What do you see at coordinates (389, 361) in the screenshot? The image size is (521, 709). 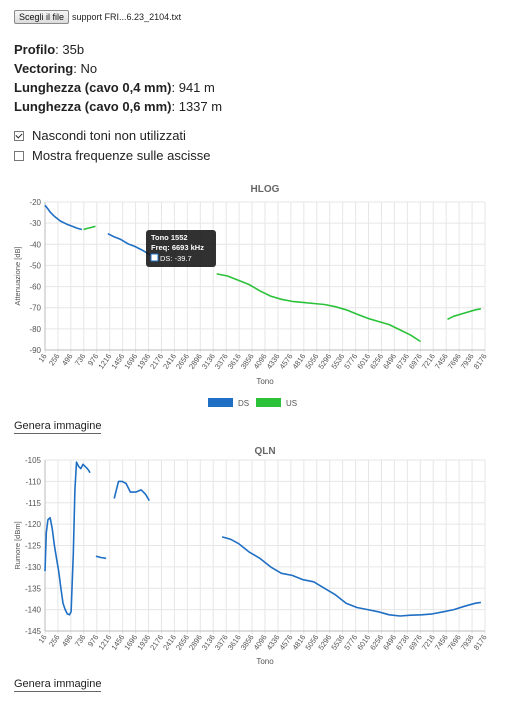 I see `hlog-xtick-label: 6496` at bounding box center [389, 361].